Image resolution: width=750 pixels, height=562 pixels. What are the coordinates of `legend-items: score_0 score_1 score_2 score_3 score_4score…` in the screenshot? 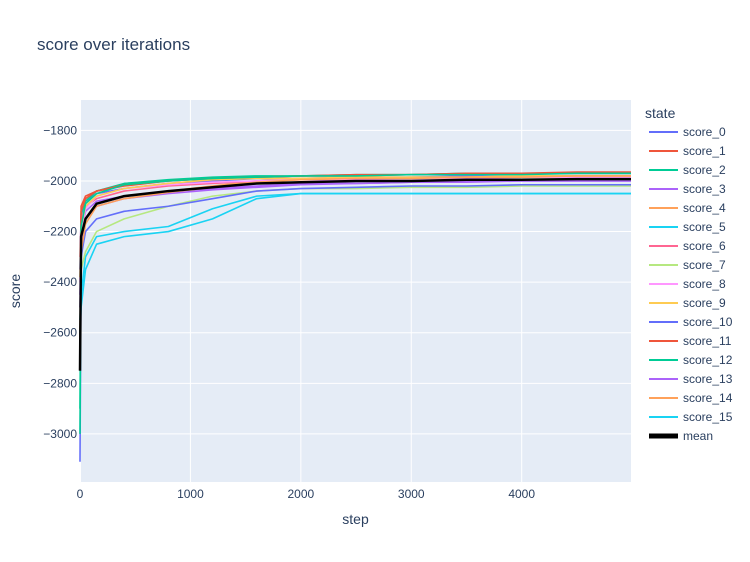 It's located at (691, 284).